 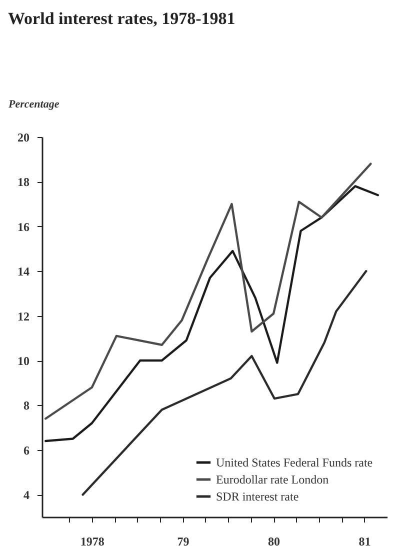 What do you see at coordinates (24, 227) in the screenshot?
I see `y-tick-label: 16` at bounding box center [24, 227].